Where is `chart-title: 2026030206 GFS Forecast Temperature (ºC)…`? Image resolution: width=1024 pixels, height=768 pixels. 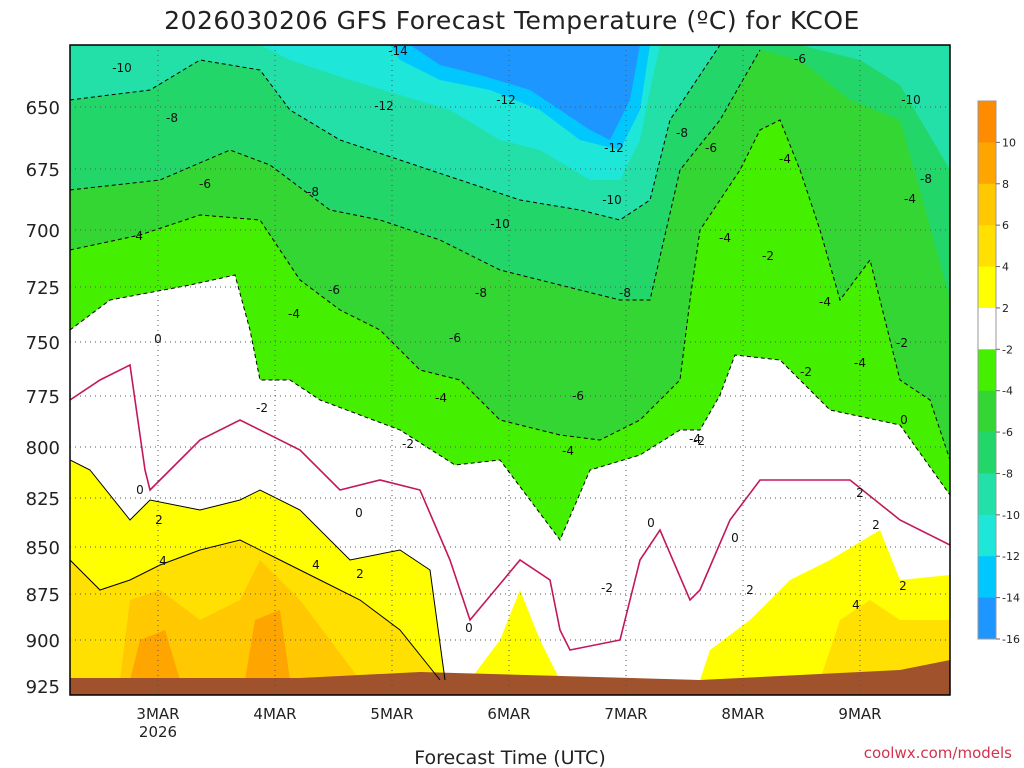 chart-title: 2026030206 GFS Forecast Temperature (ºC)… is located at coordinates (512, 20).